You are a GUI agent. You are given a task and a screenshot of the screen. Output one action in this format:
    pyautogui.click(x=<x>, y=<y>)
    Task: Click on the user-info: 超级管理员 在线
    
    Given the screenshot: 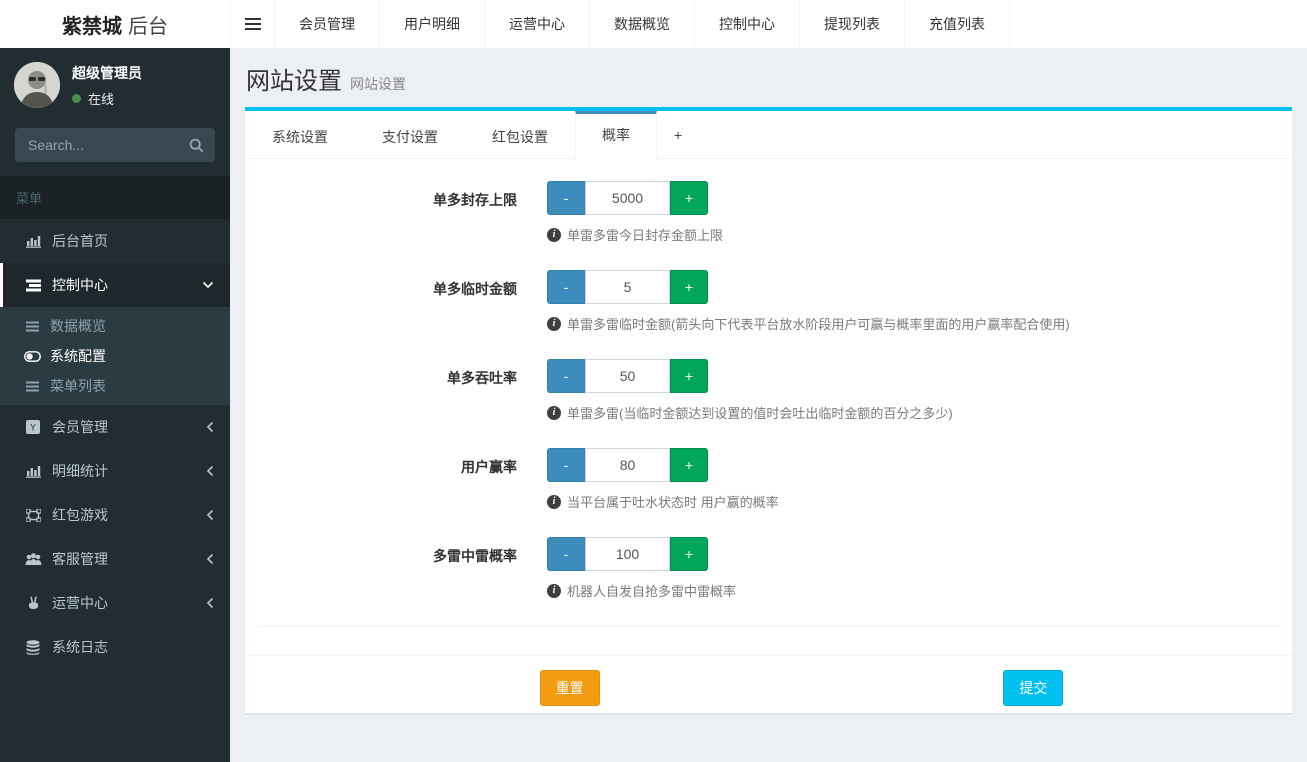 What is the action you would take?
    pyautogui.click(x=107, y=85)
    